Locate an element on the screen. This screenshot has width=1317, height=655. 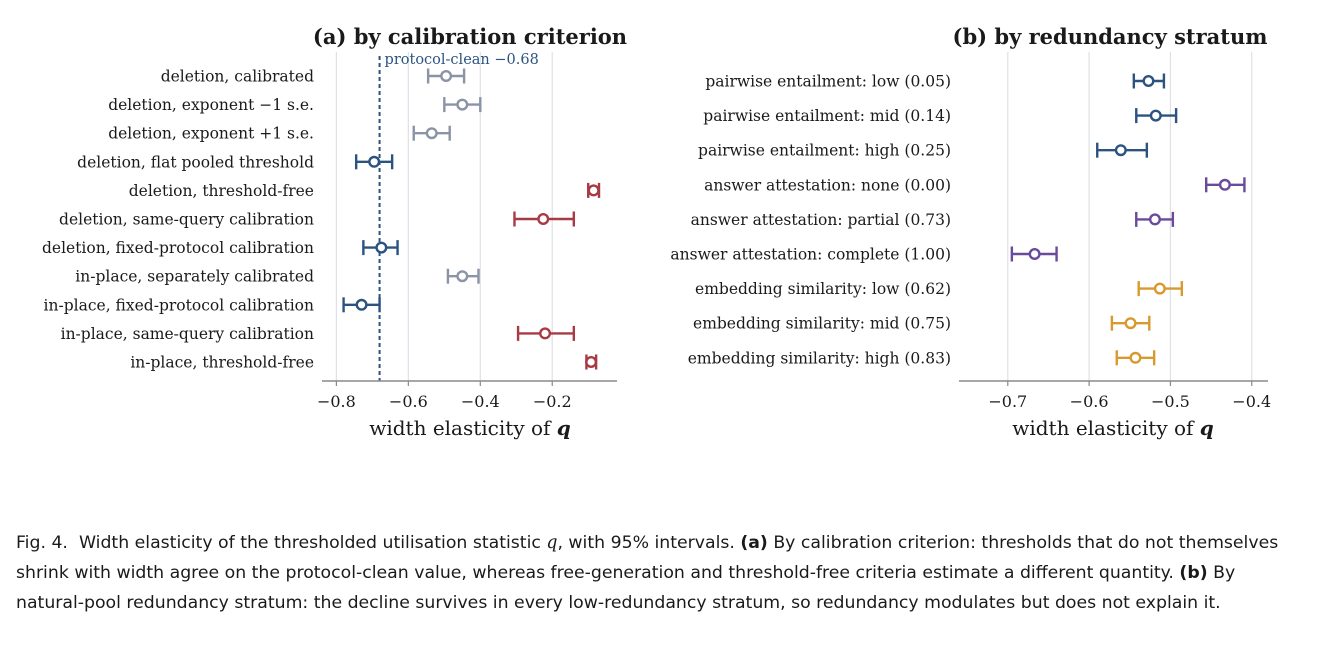
reference-line-label: protocol-clean −0.68 is located at coordinates (462, 60).